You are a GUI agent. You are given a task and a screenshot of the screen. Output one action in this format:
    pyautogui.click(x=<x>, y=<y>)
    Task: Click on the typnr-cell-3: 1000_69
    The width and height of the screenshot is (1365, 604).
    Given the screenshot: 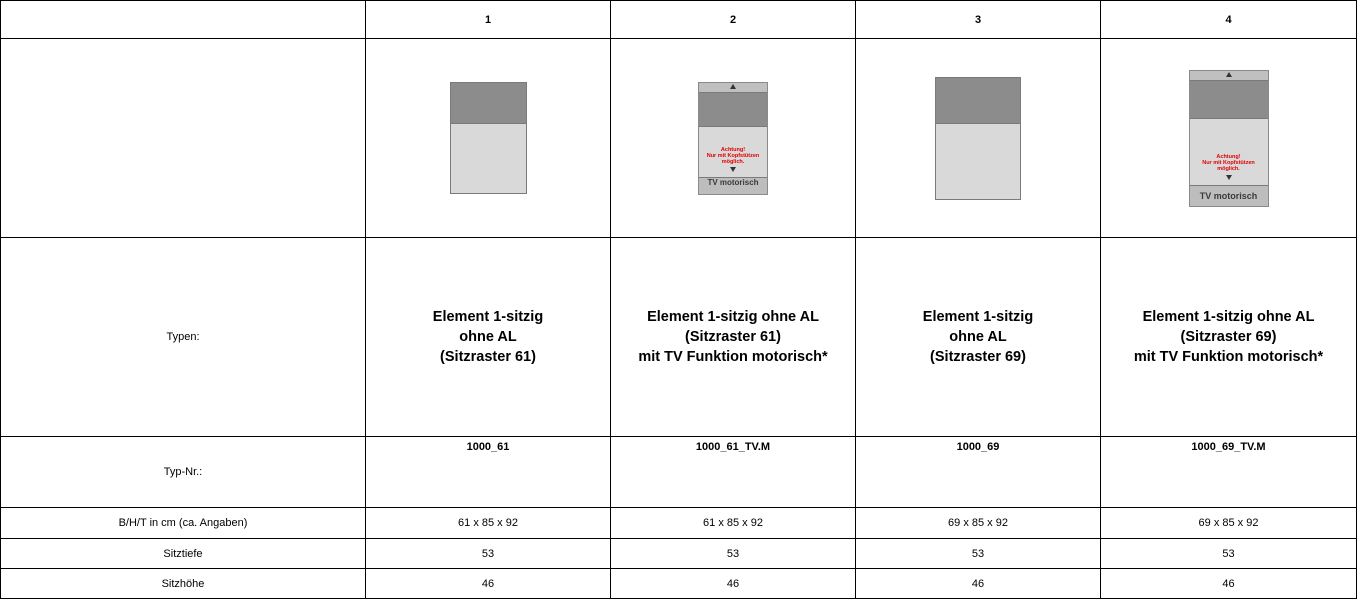 What is the action you would take?
    pyautogui.click(x=978, y=472)
    